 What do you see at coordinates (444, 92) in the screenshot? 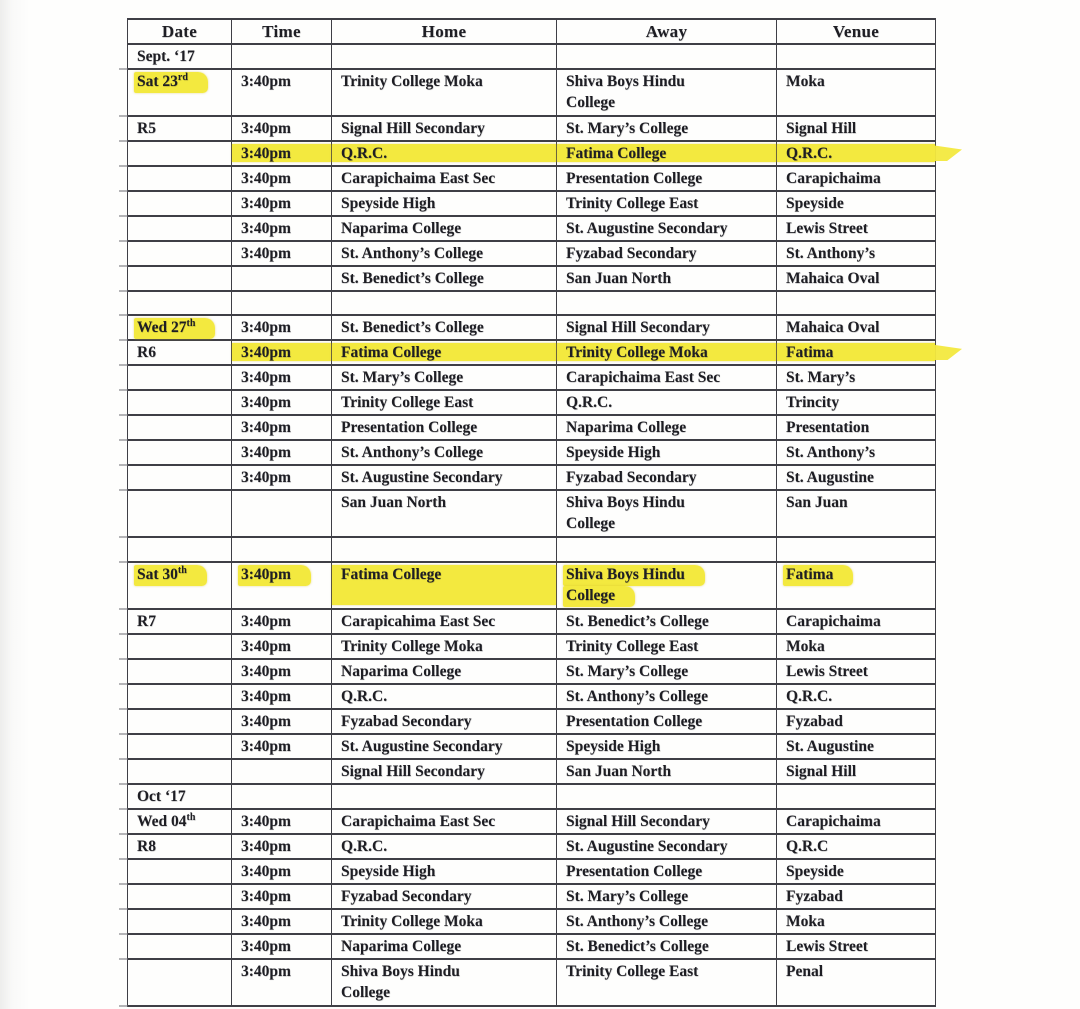
I see `cell-home: Trinity College Moka` at bounding box center [444, 92].